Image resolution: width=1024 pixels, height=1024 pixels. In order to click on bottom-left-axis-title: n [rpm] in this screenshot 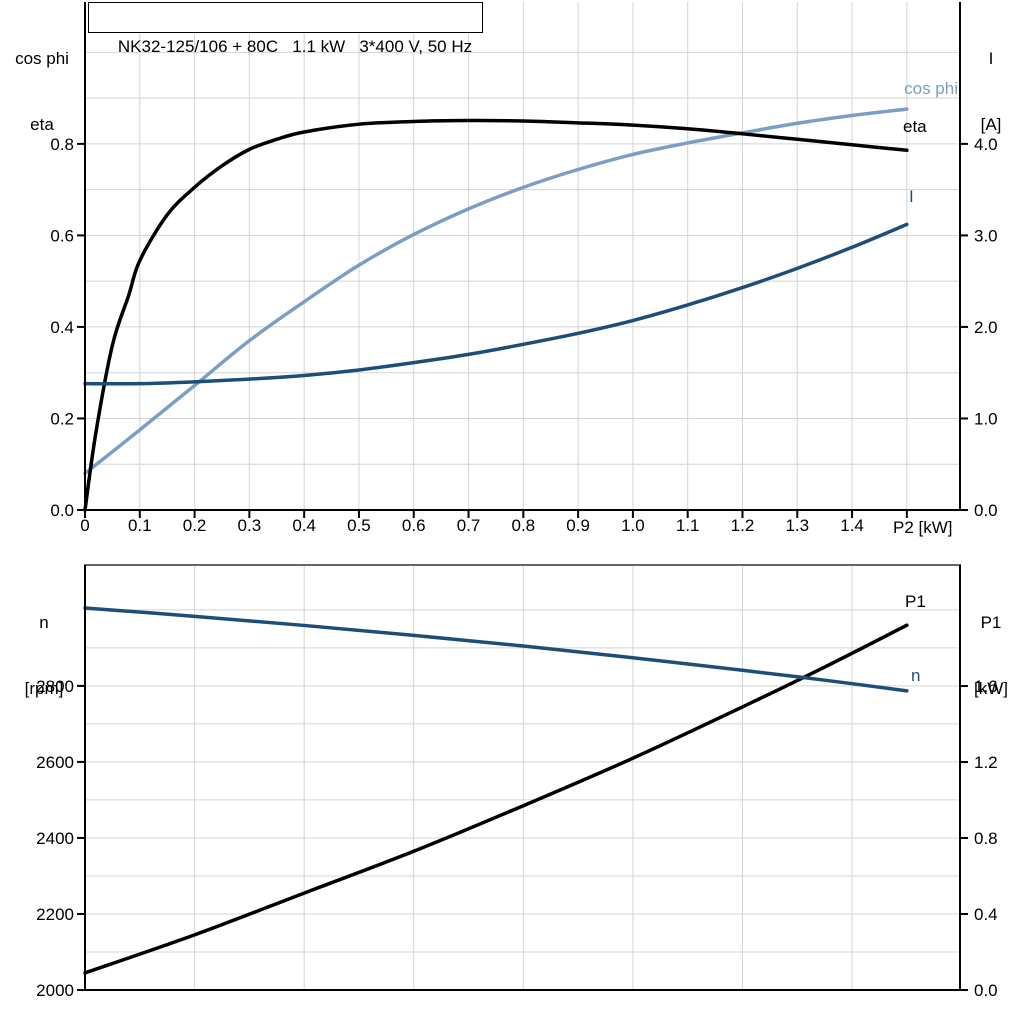, I will do `click(44, 656)`.